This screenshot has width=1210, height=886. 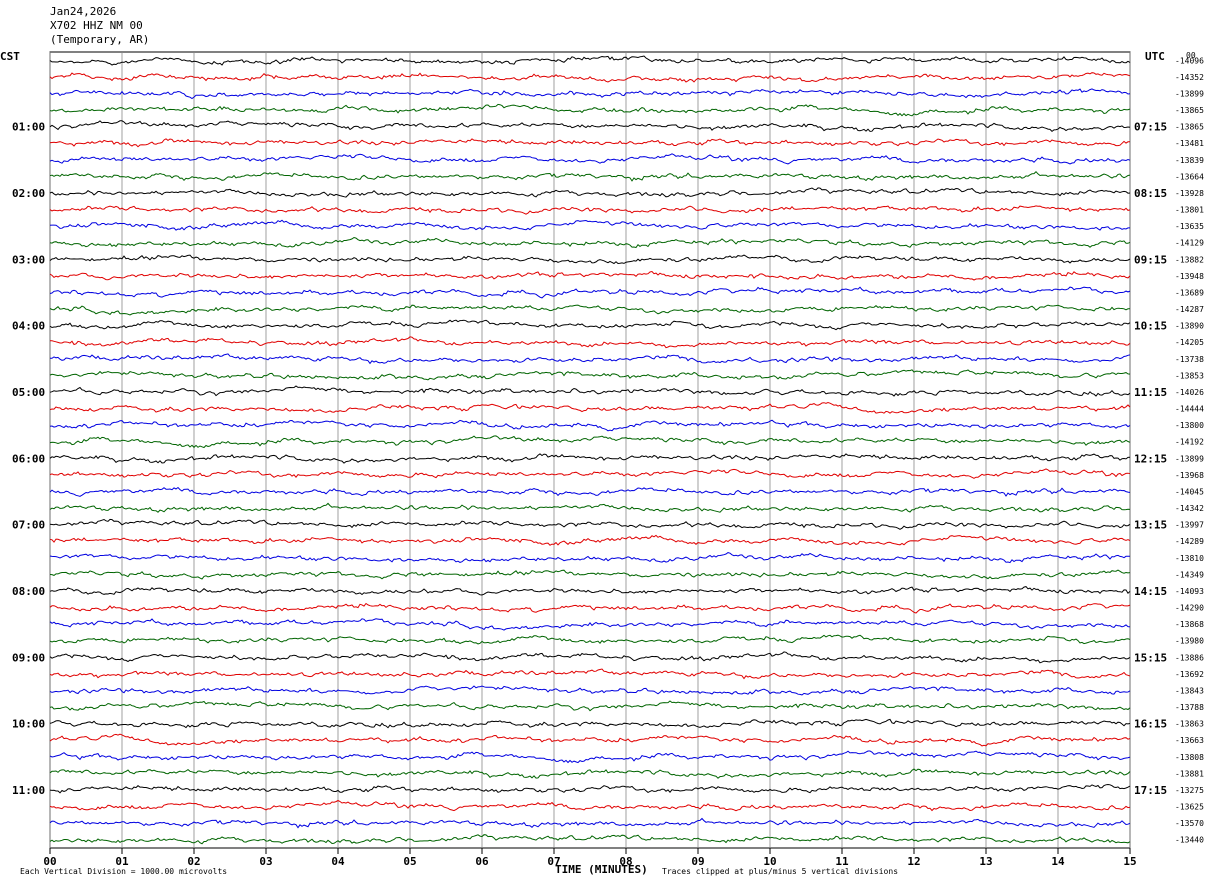 What do you see at coordinates (625, 861) in the screenshot?
I see `x-tick-label: 08` at bounding box center [625, 861].